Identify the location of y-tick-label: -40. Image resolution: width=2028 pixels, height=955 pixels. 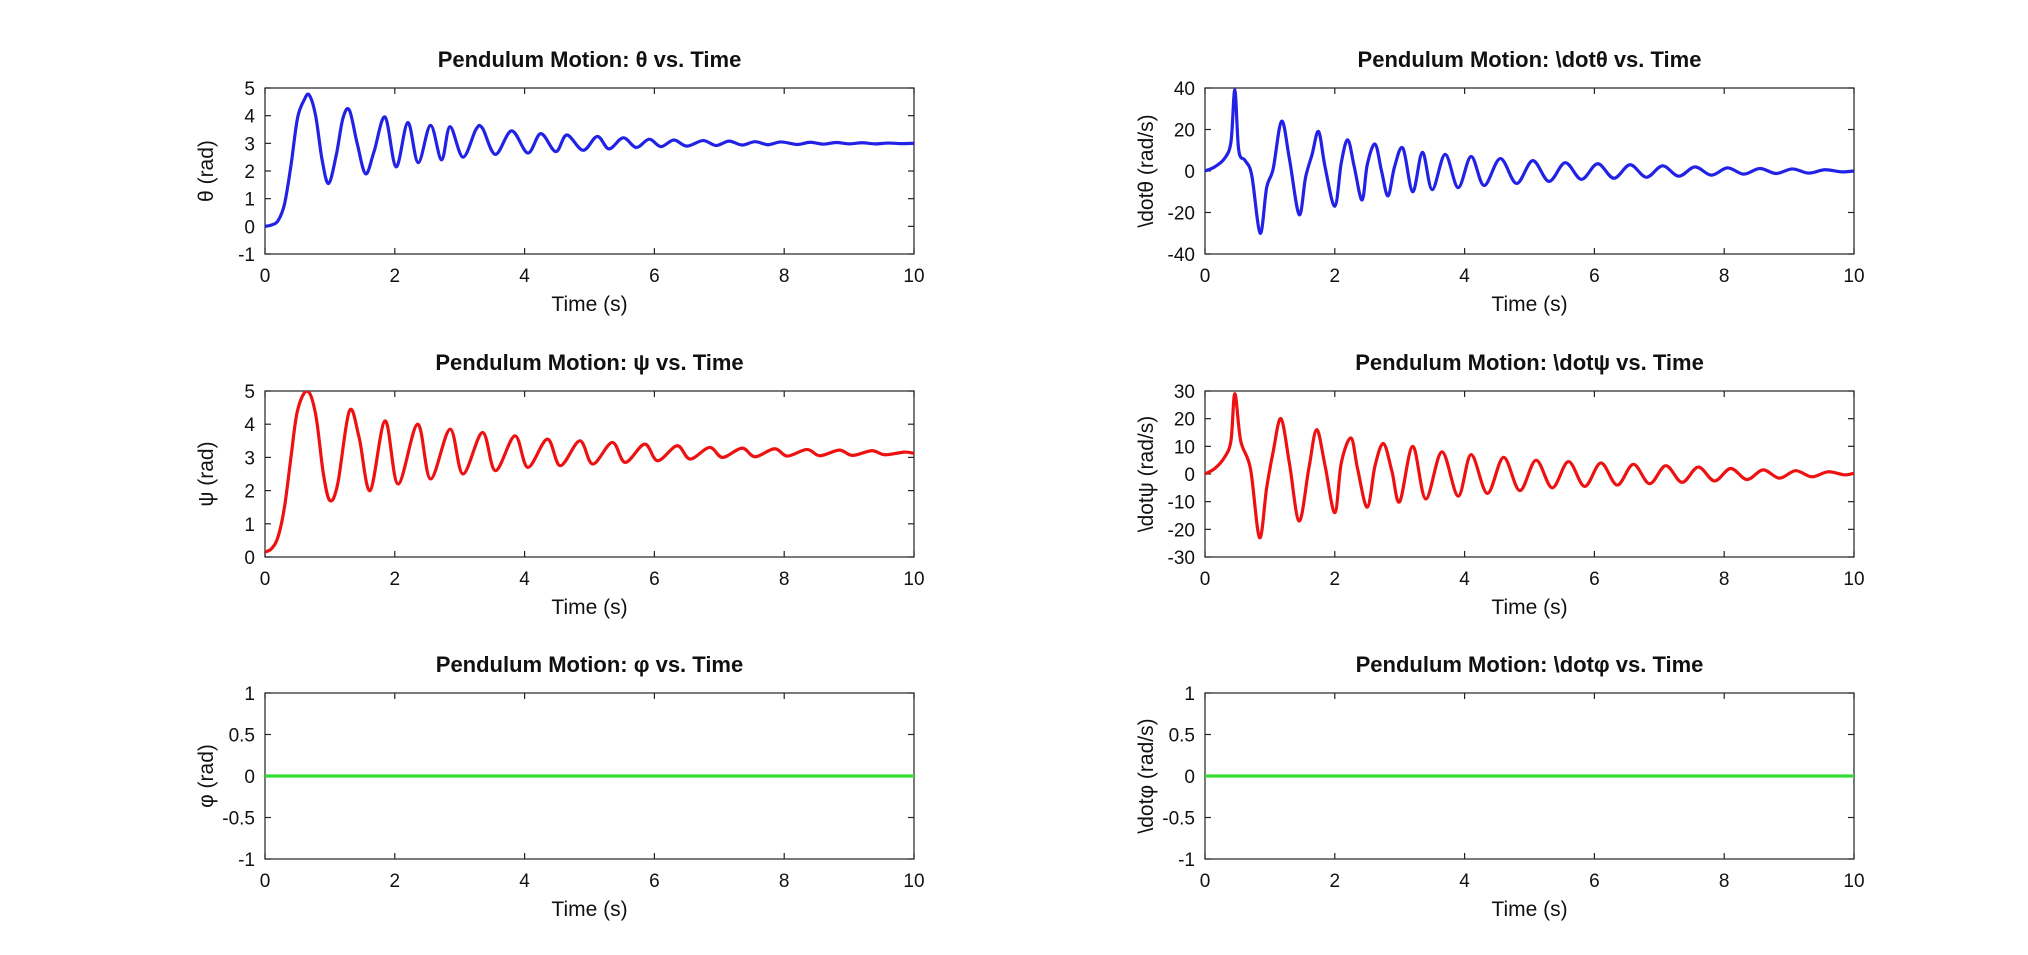
(1181, 255).